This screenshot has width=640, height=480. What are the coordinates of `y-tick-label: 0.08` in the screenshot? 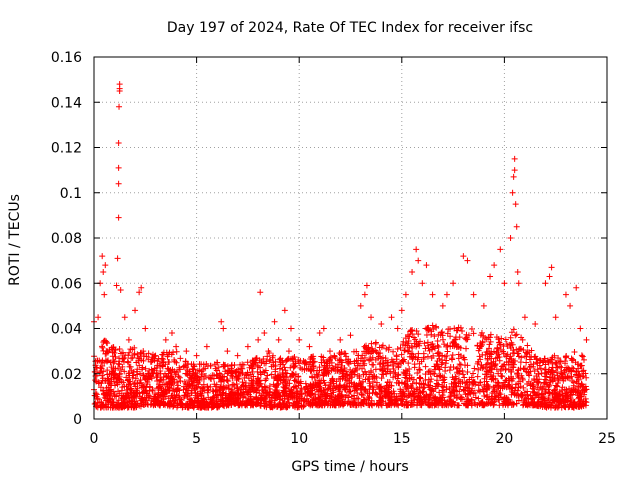 It's located at (66, 239).